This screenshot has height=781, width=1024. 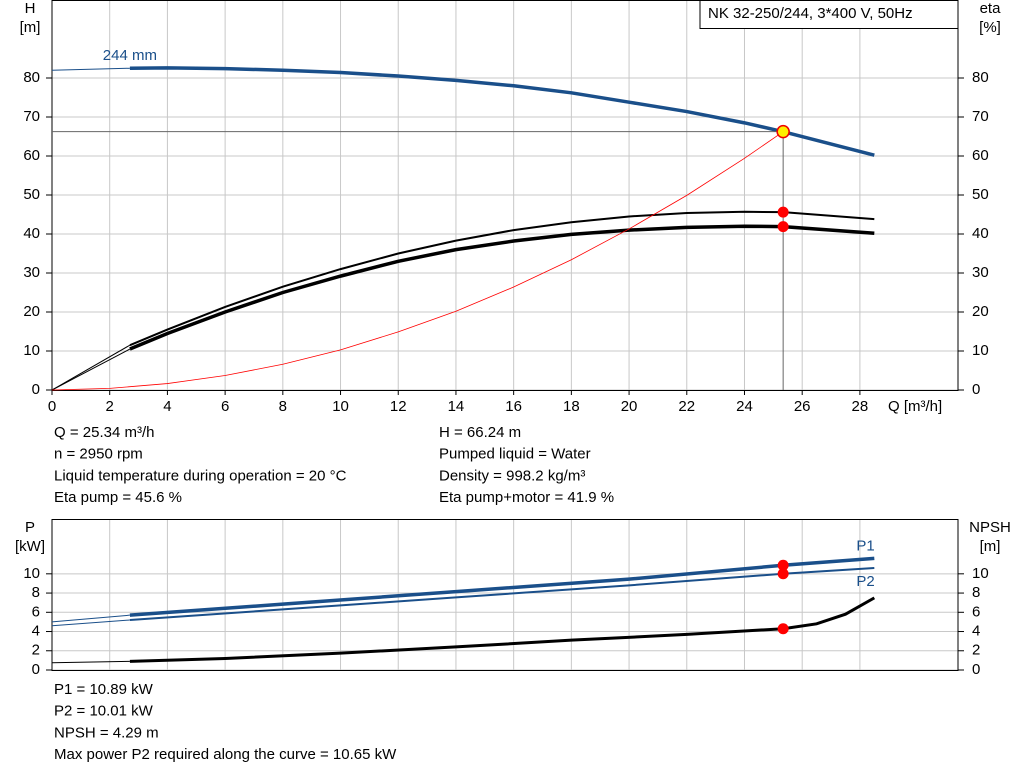 What do you see at coordinates (30, 546) in the screenshot?
I see `y-axis-unit: [kW]` at bounding box center [30, 546].